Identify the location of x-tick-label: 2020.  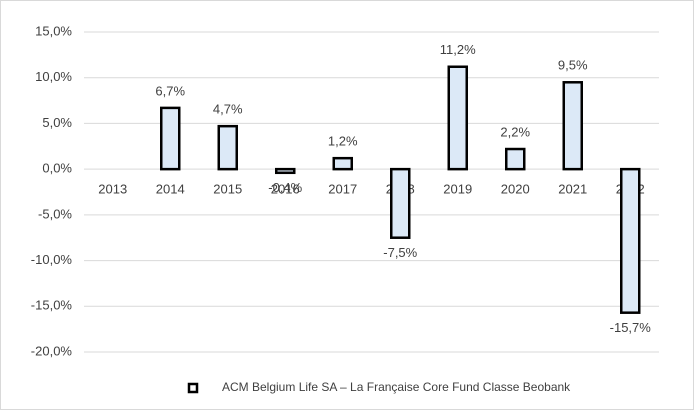
(515, 189).